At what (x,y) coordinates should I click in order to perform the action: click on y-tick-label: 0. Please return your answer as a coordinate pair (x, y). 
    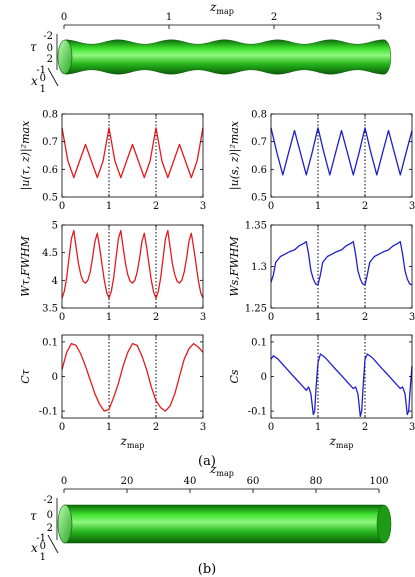
    Looking at the image, I should click on (55, 377).